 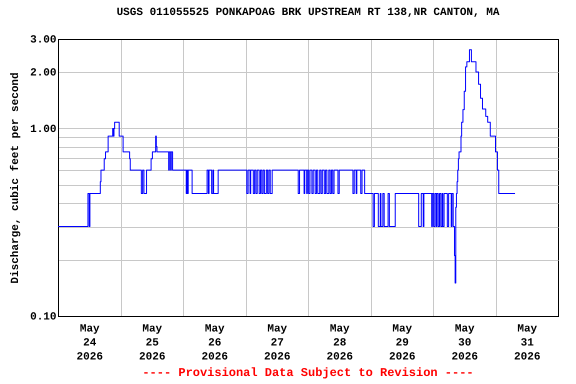 I want to click on y-axis-title: Discharge, cubic feet per second, so click(x=15, y=178).